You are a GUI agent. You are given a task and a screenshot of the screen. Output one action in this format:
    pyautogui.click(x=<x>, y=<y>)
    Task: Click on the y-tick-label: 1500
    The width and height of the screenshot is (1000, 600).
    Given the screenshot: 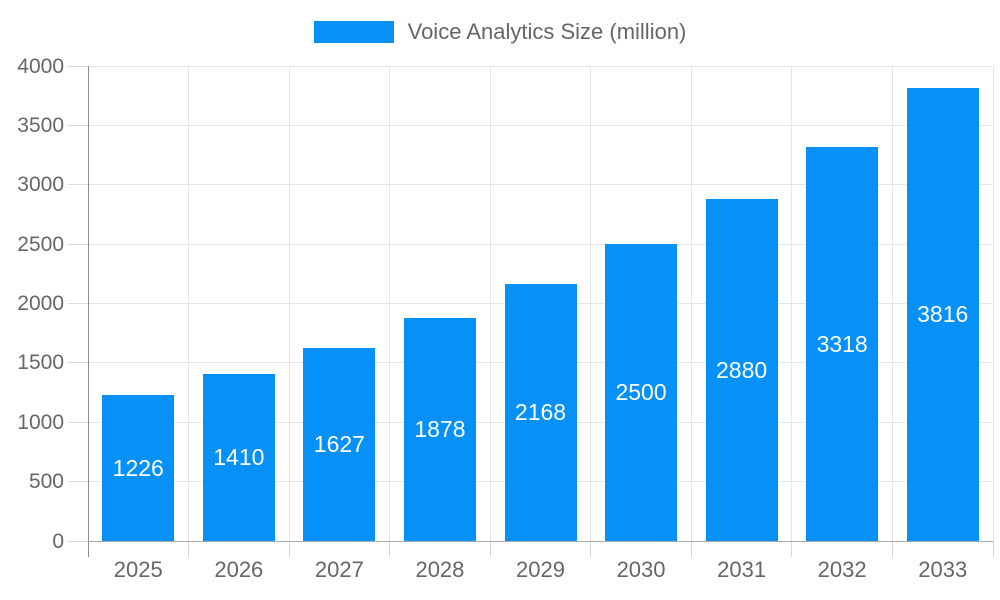 What is the action you would take?
    pyautogui.click(x=40, y=363)
    